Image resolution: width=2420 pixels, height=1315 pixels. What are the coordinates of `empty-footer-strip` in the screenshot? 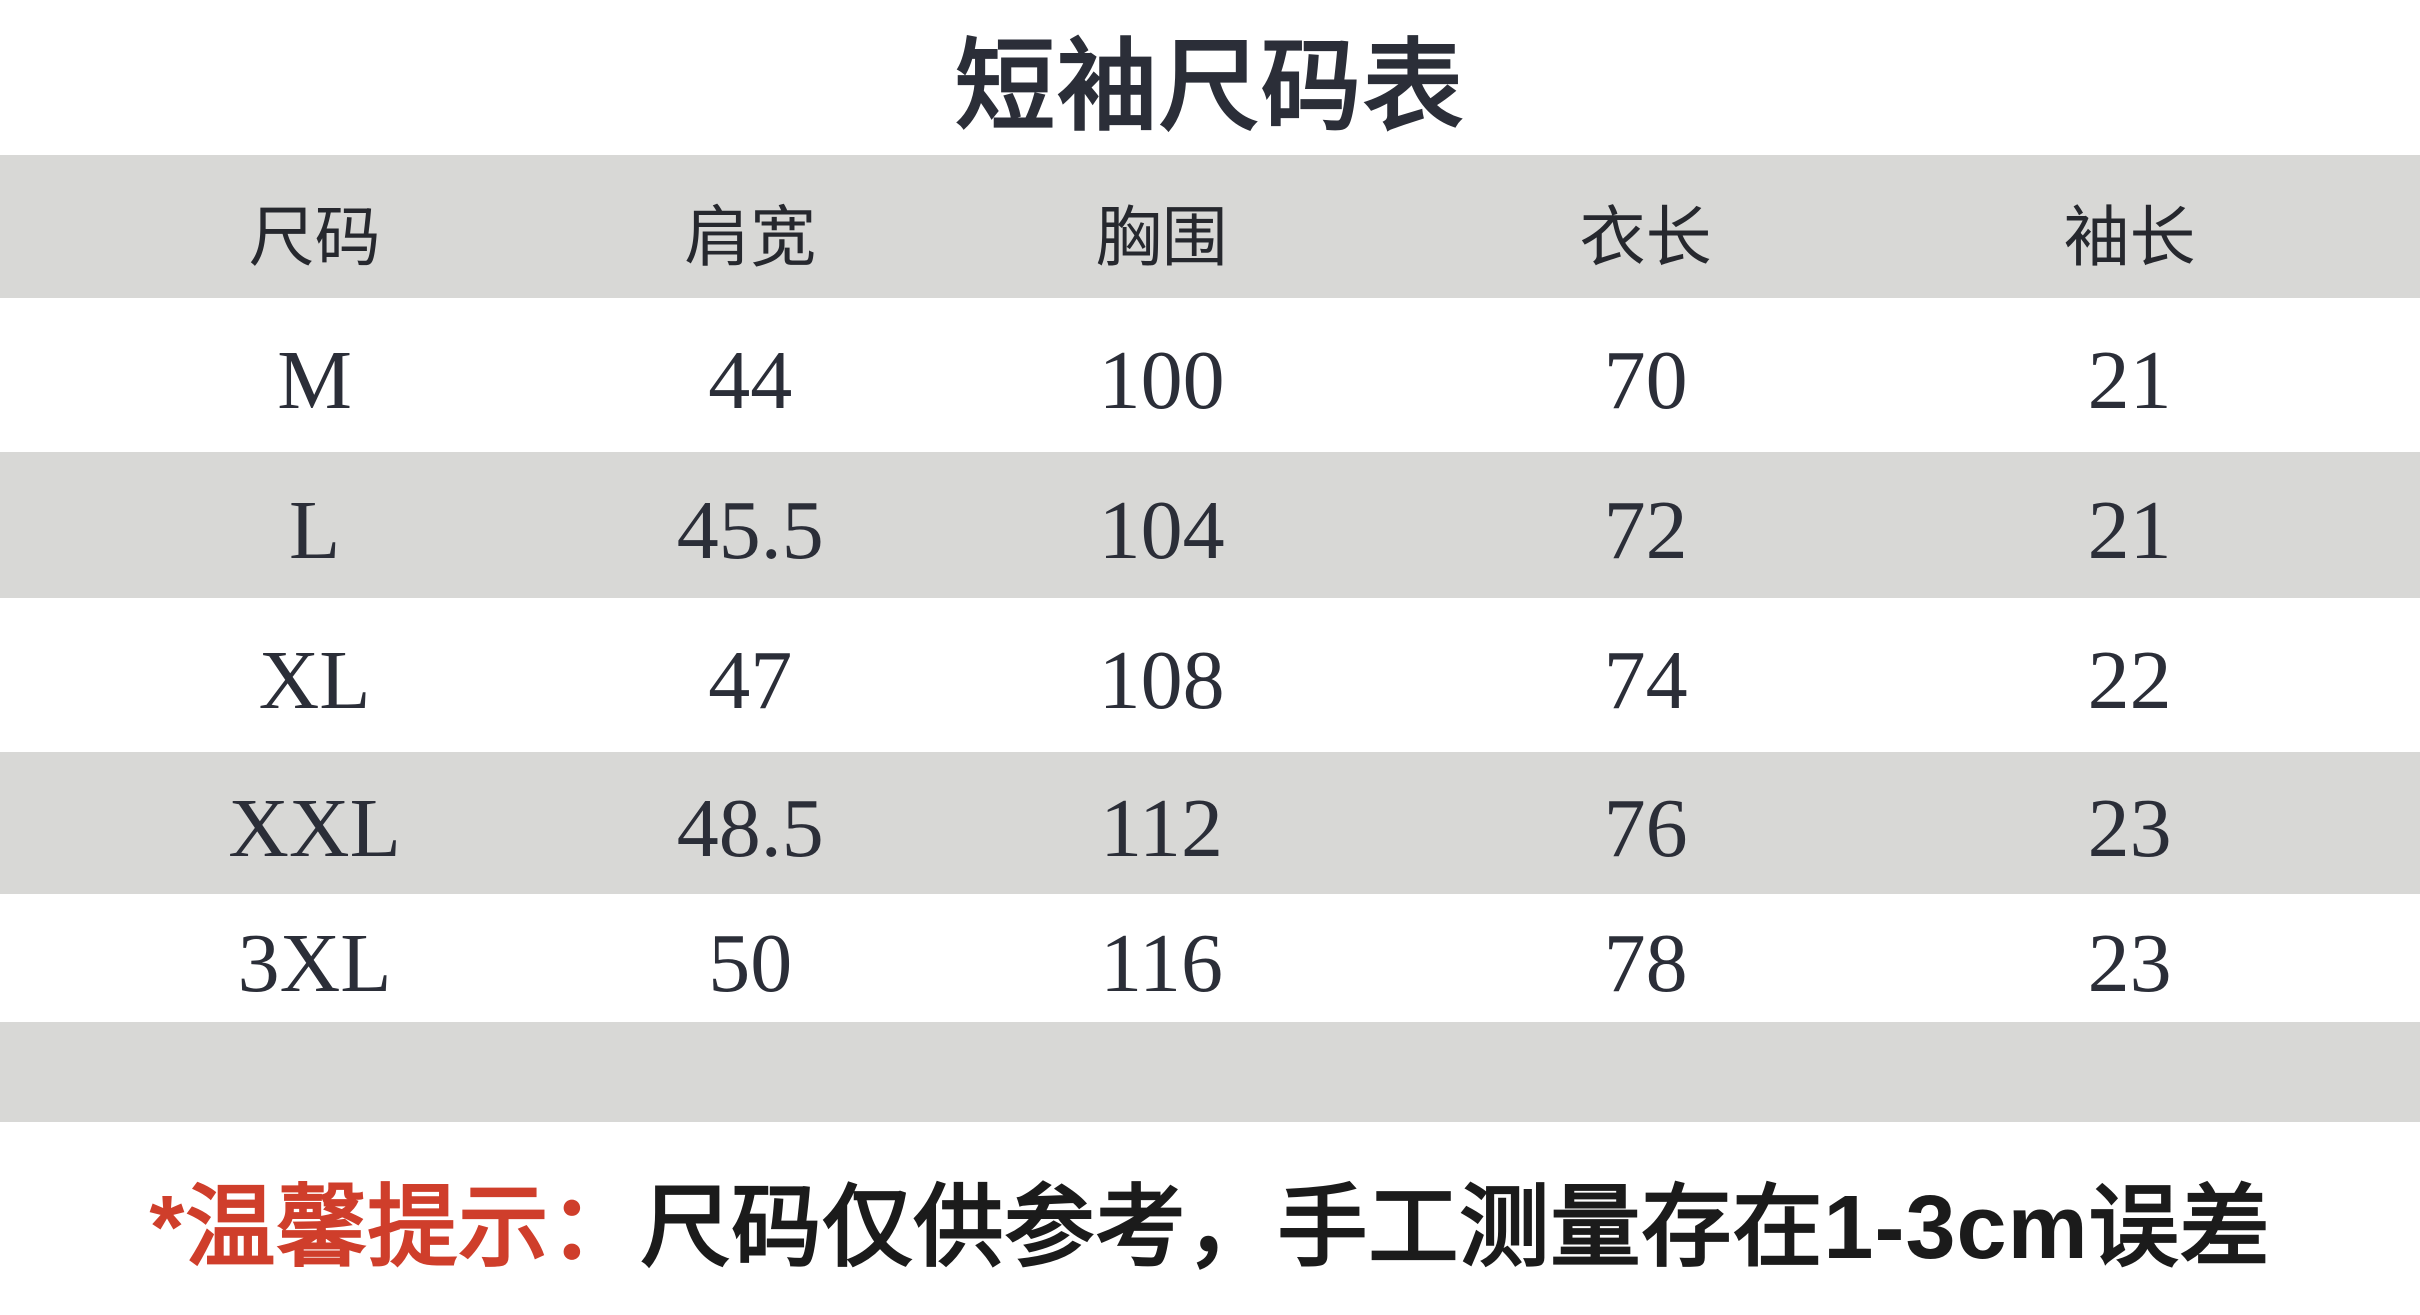 It's located at (1210, 1072).